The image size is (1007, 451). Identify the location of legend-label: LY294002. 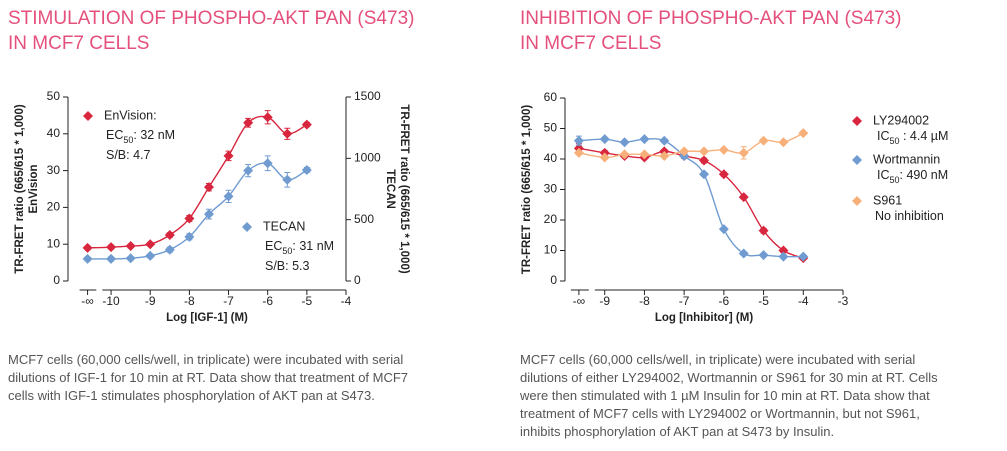
(901, 120).